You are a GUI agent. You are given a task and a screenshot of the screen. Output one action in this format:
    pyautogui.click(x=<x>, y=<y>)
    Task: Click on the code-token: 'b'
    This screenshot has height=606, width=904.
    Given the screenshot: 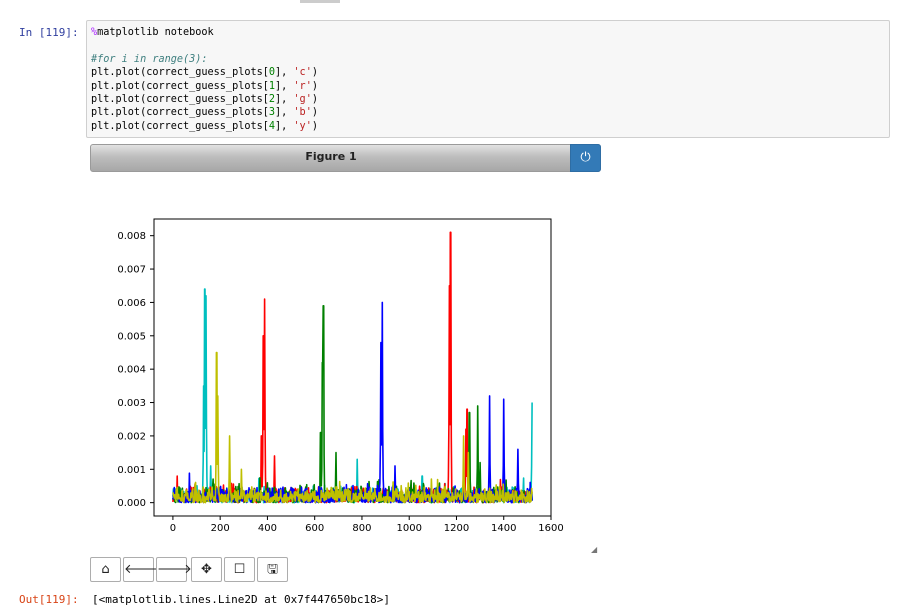 What is the action you would take?
    pyautogui.click(x=302, y=113)
    